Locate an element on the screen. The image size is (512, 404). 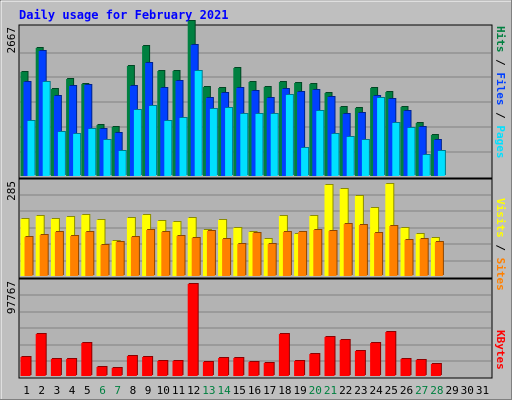
x-tick-label: 11 is located at coordinates (178, 390).